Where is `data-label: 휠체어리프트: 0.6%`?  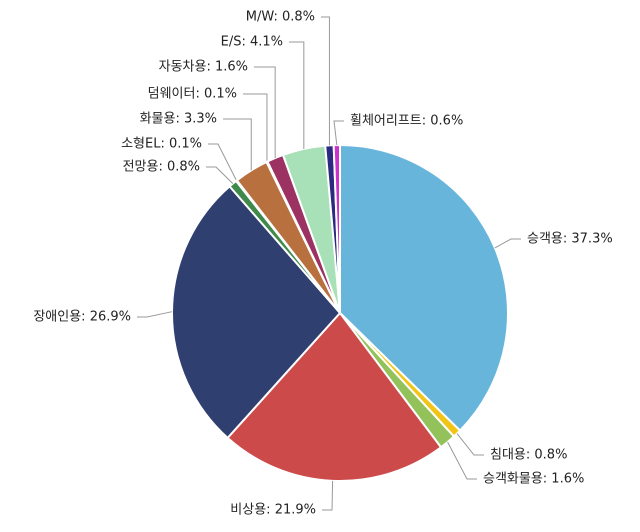 data-label: 휠체어리프트: 0.6% is located at coordinates (406, 121).